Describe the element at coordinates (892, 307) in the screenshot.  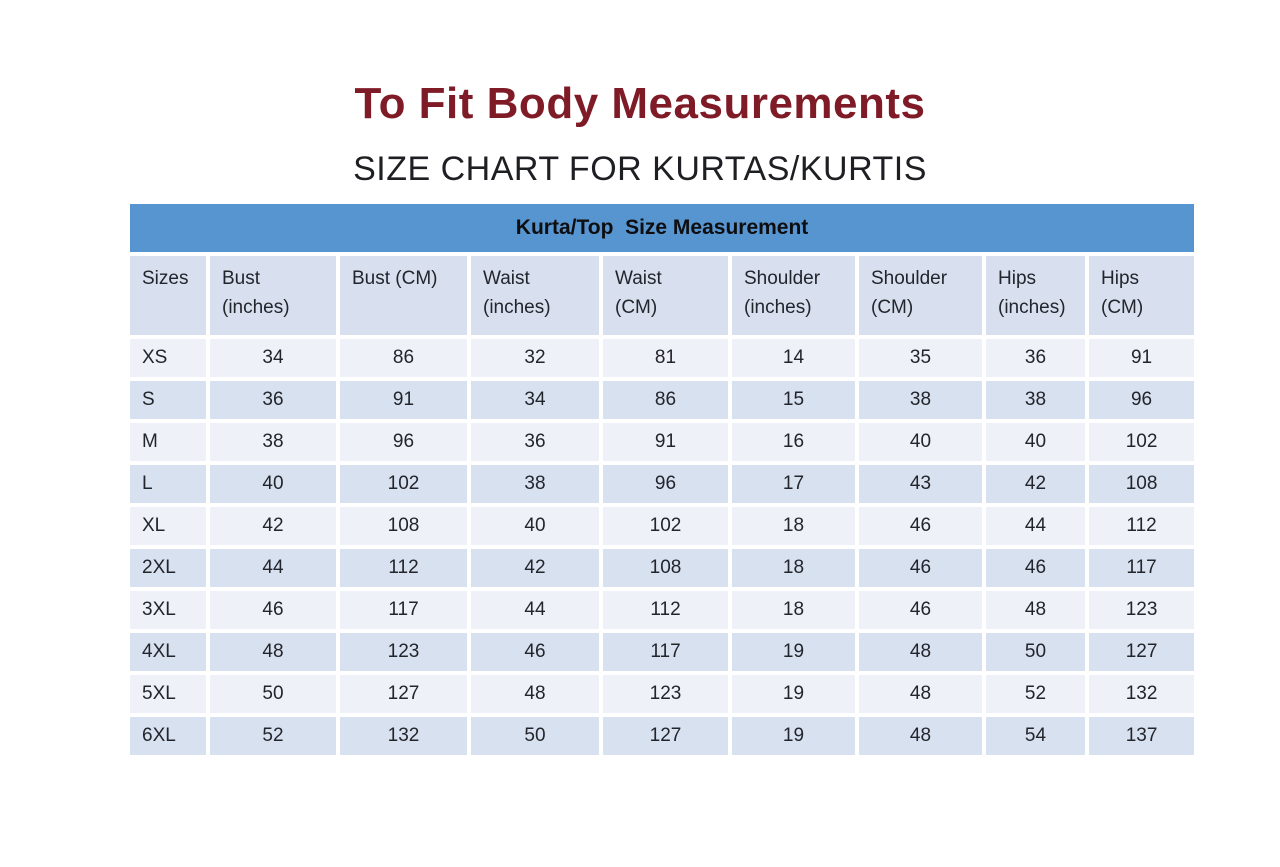
I see `header-line: (CM)` at that location.